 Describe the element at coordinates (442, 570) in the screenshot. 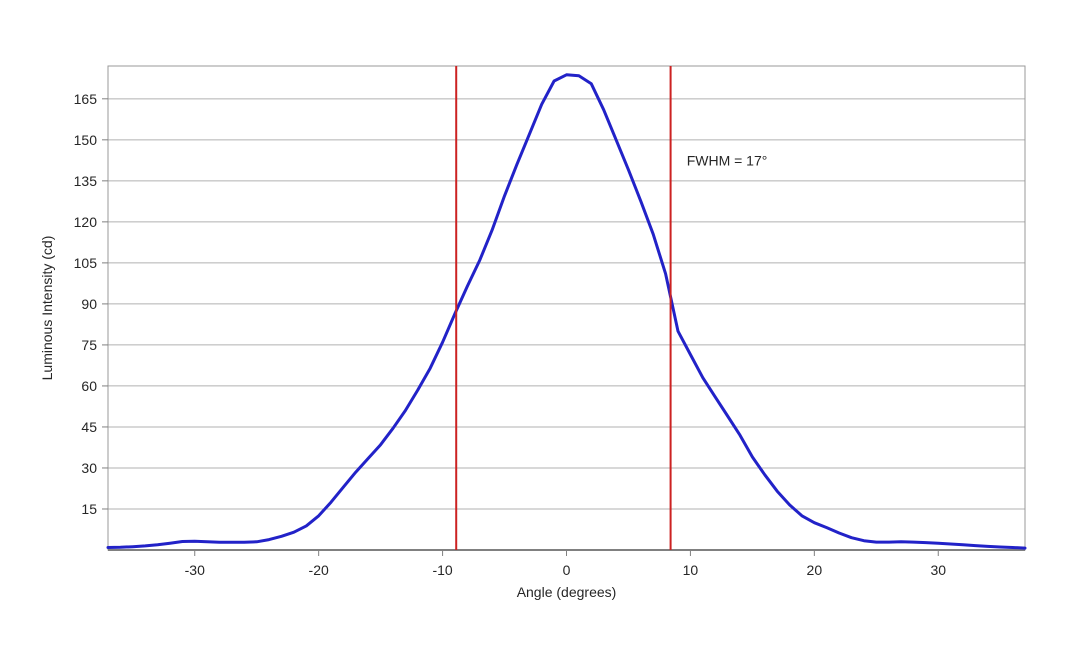

I see `x-tick-label: -10` at that location.